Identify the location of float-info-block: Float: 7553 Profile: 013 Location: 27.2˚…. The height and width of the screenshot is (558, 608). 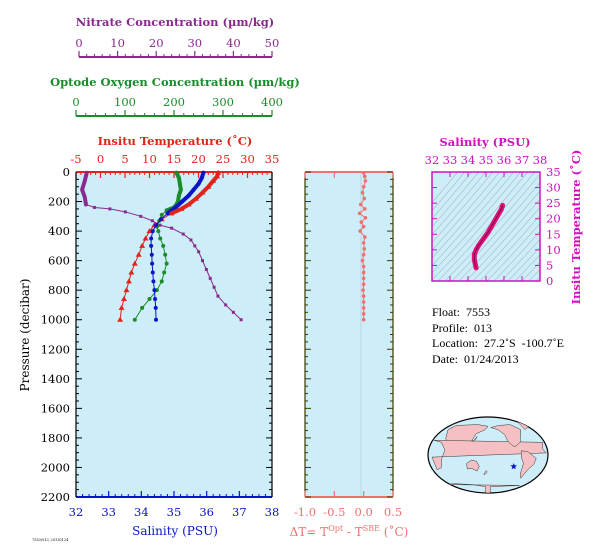
(498, 336).